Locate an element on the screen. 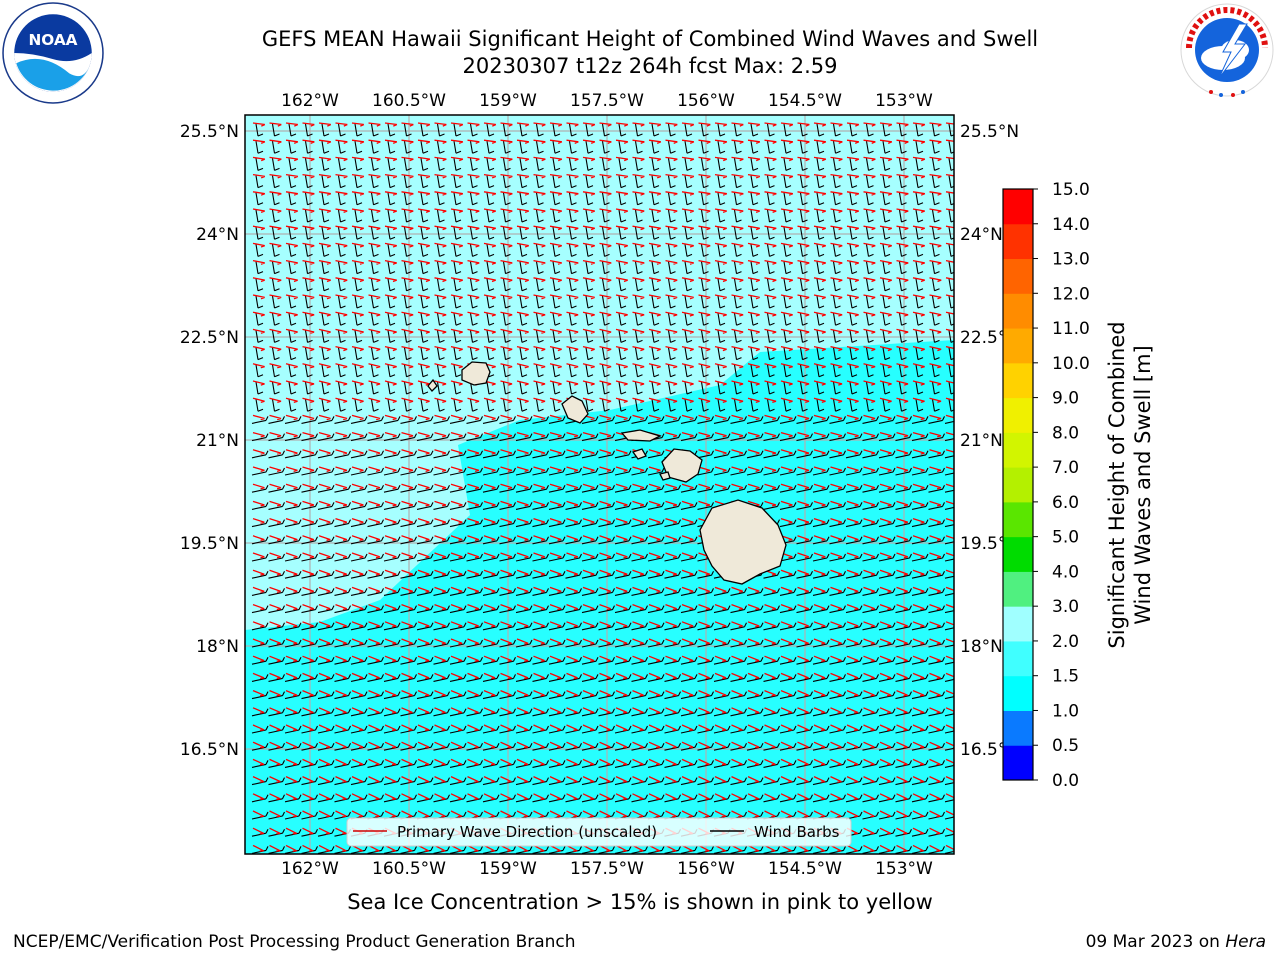 The height and width of the screenshot is (960, 1280). lon-tick-label-bottom: 153°W is located at coordinates (904, 869).